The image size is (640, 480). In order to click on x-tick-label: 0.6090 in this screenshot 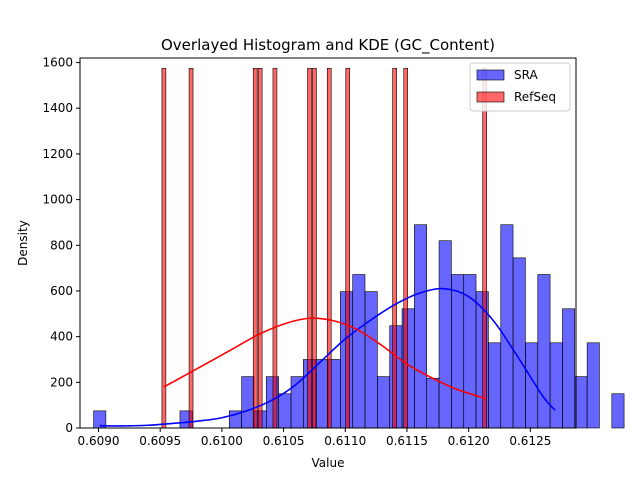, I will do `click(99, 441)`.